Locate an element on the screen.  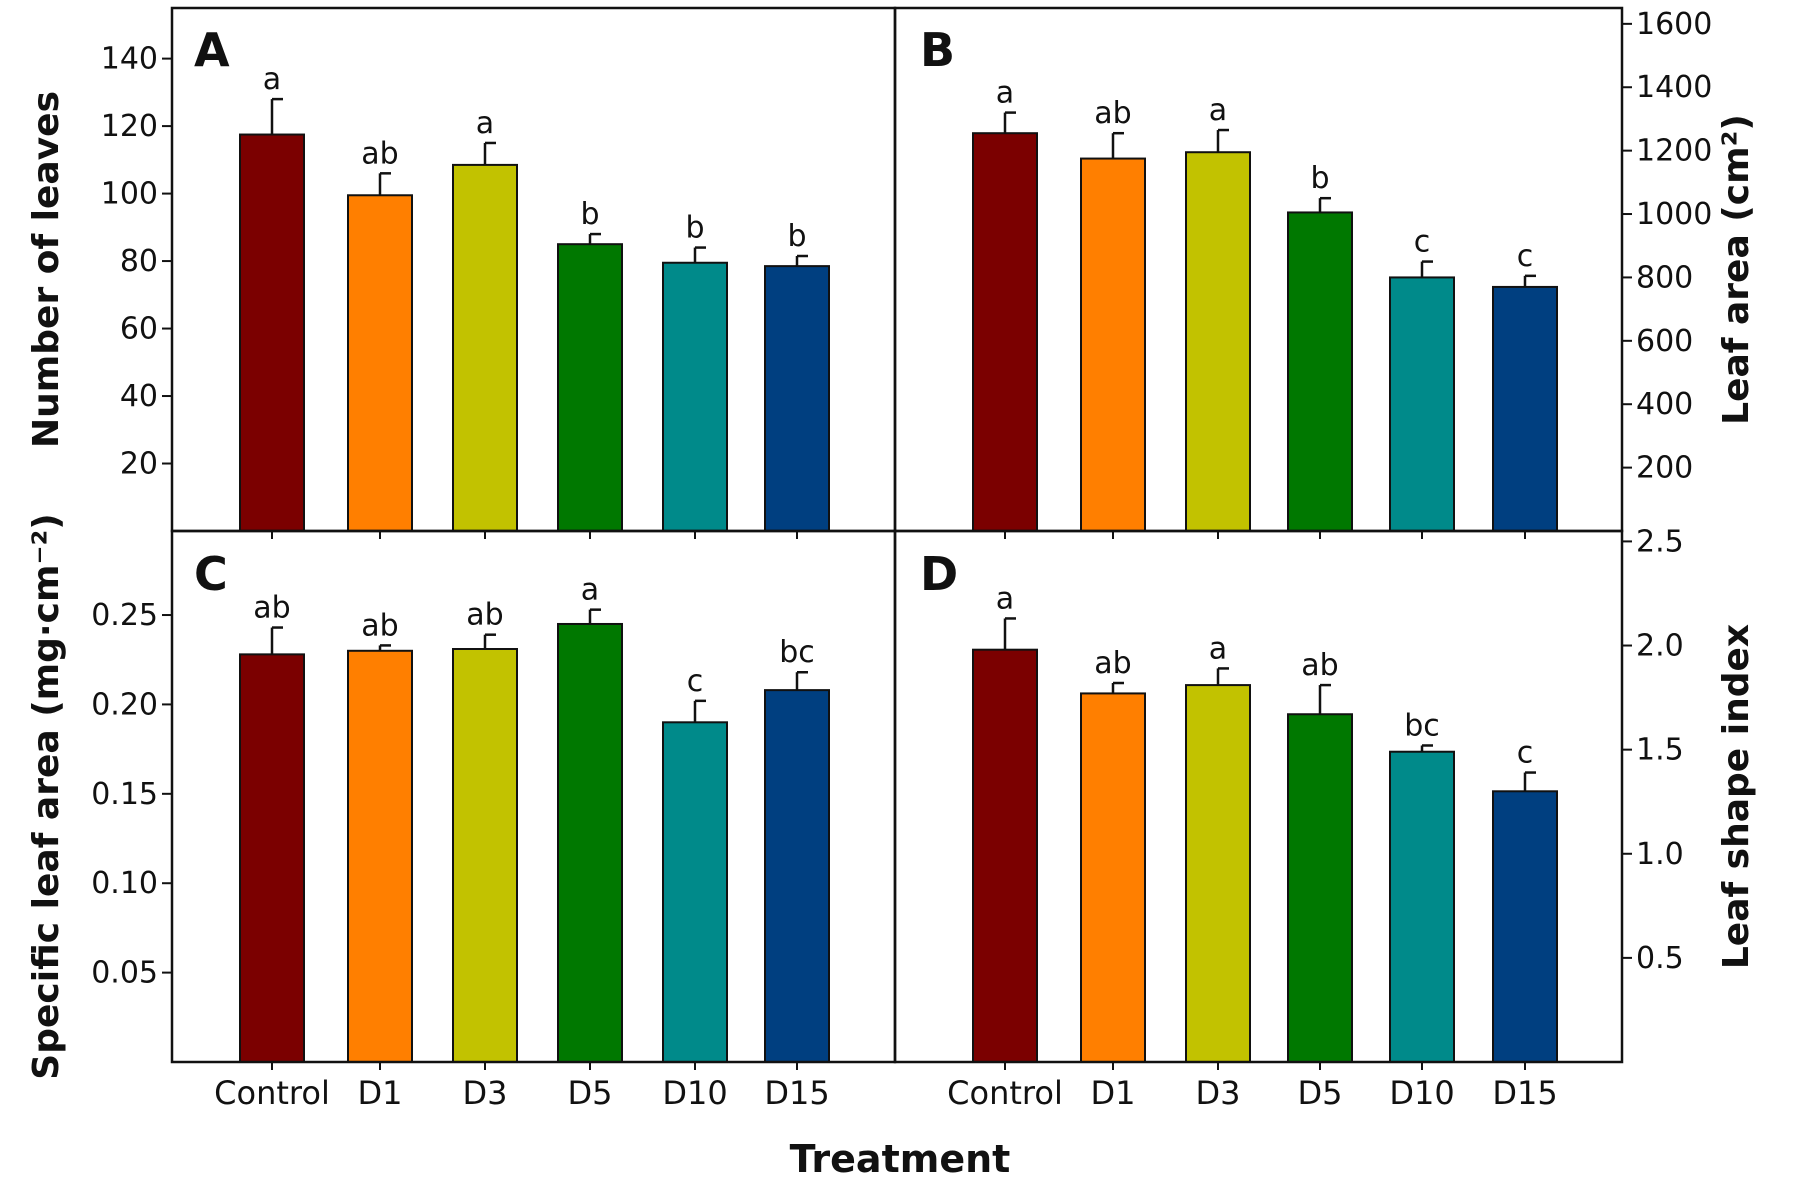
significance-label-c-control: ab is located at coordinates (271, 608).